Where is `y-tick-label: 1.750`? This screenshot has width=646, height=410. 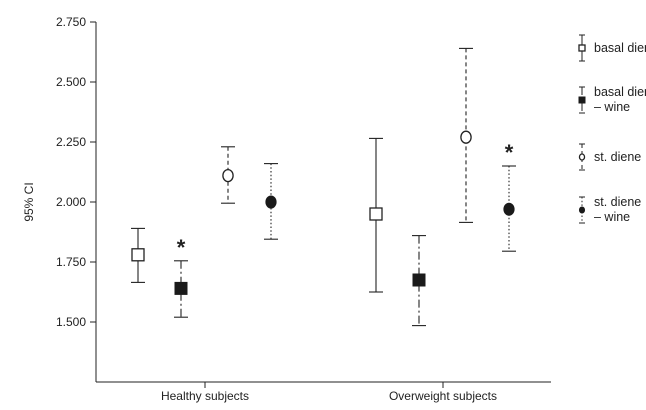 y-tick-label: 1.750 is located at coordinates (71, 262).